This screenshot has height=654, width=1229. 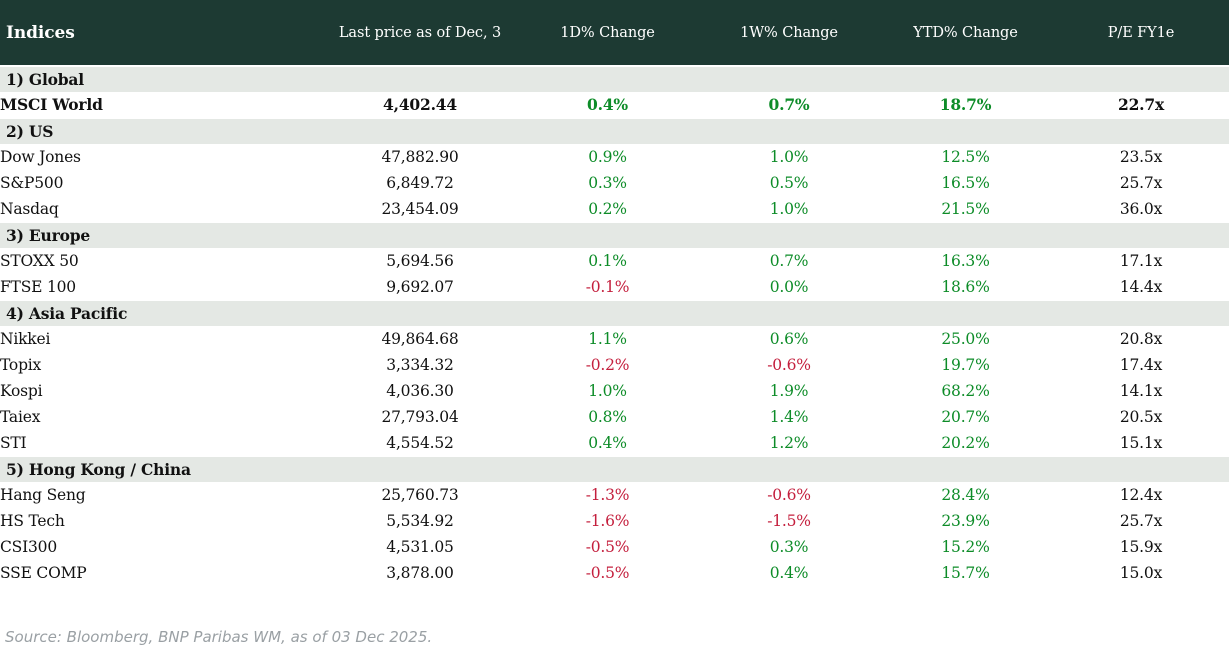 I want to click on table-row: Nikkei 49,864.68 1.1% 0.6% 25.0% 20.8x, so click(x=614, y=339).